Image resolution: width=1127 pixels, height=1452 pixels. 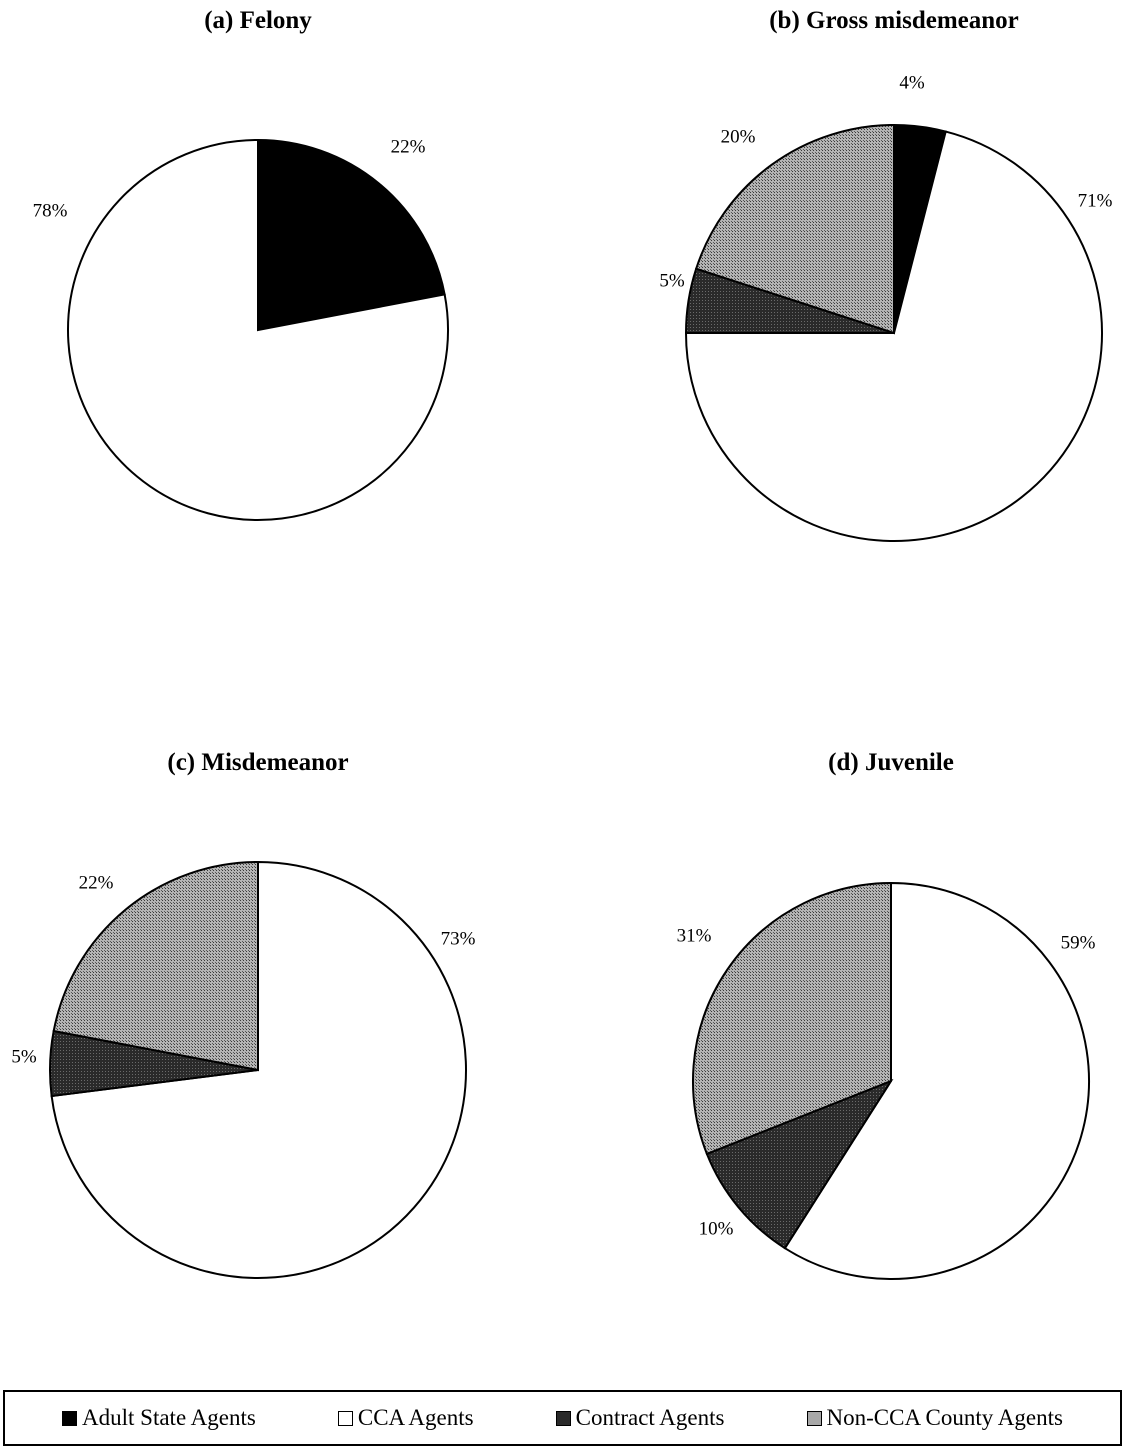 I want to click on slice-label-cca: 73%, so click(x=458, y=938).